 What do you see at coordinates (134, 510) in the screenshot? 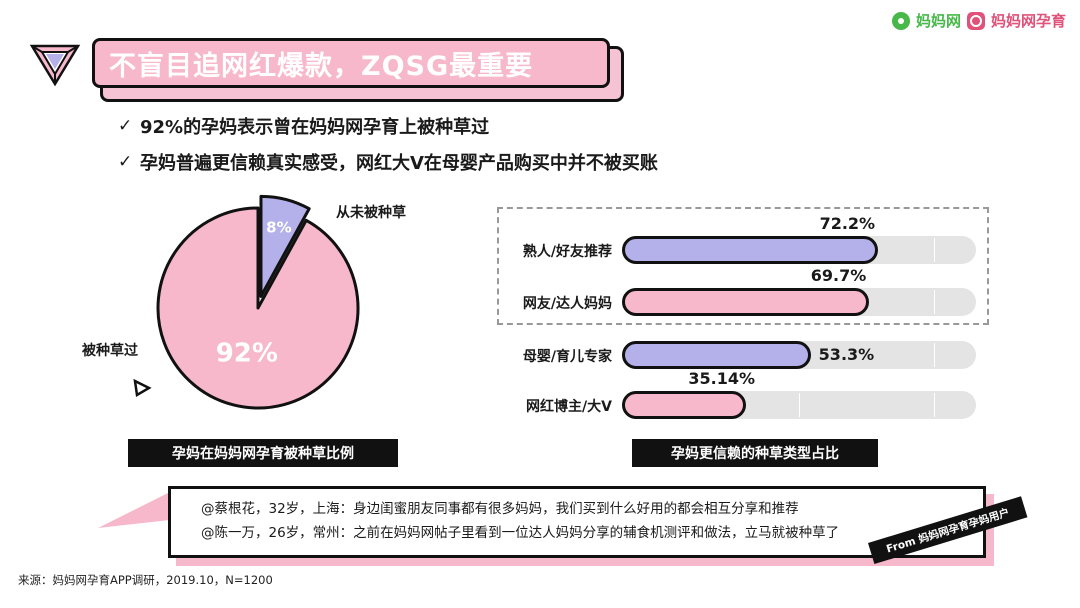
I see `speech-tail` at bounding box center [134, 510].